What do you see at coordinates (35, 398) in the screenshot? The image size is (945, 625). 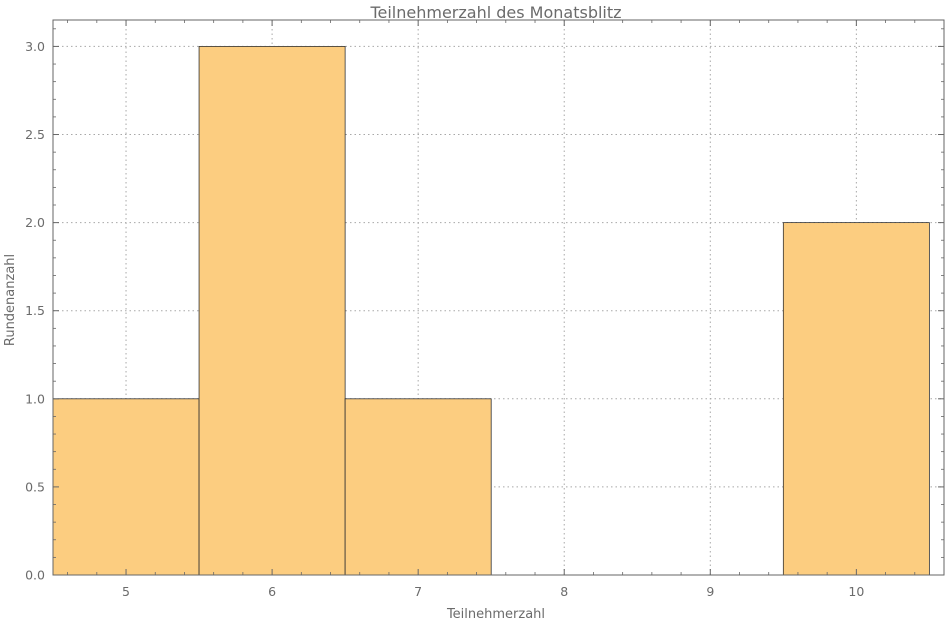 I see `y-tick-label: 1.0` at bounding box center [35, 398].